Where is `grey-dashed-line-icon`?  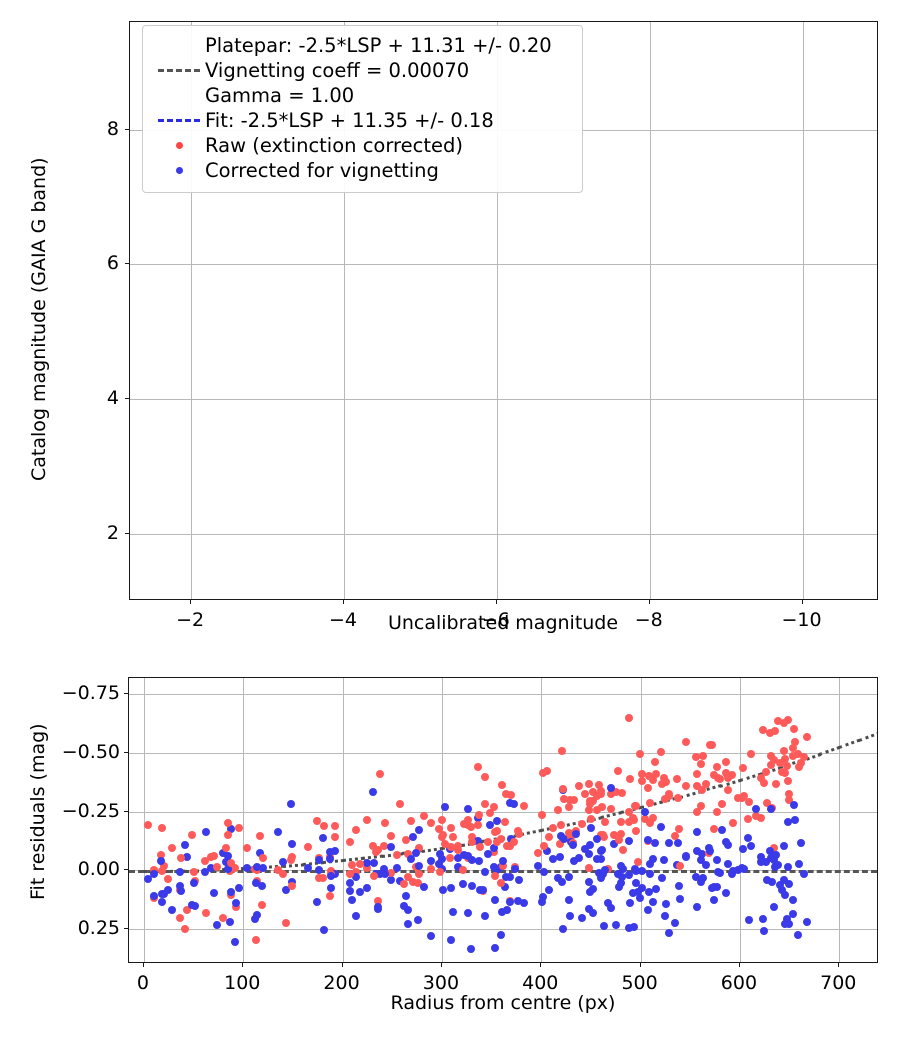
grey-dashed-line-icon is located at coordinates (179, 70).